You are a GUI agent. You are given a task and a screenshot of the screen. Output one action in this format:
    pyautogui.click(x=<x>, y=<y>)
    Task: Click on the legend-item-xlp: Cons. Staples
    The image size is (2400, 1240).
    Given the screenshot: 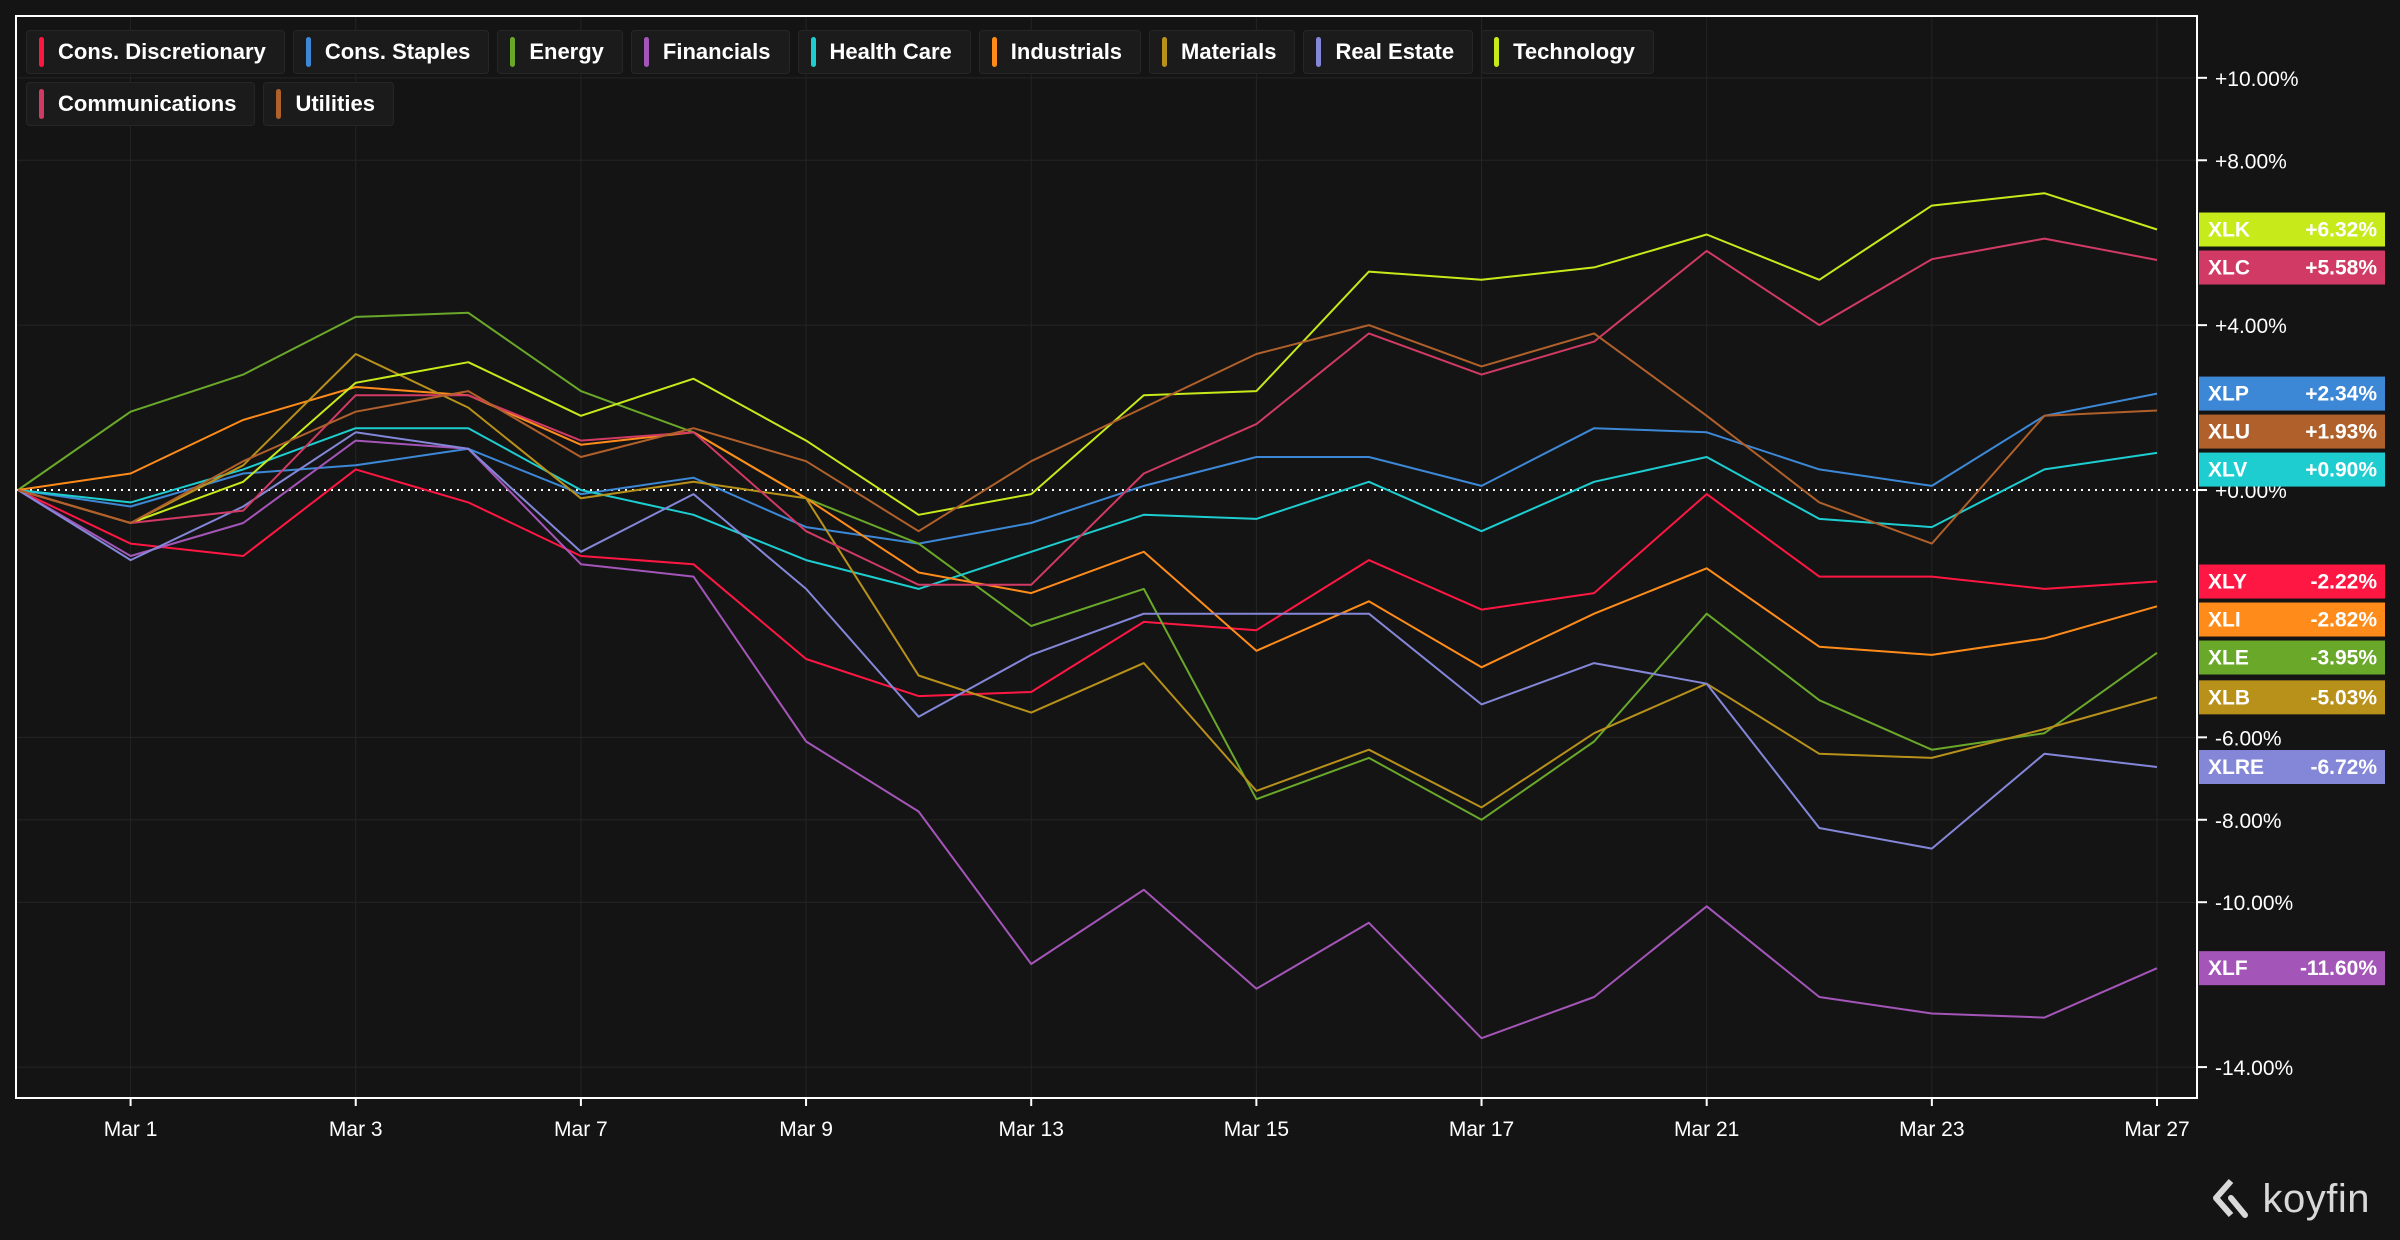 What is the action you would take?
    pyautogui.click(x=391, y=52)
    